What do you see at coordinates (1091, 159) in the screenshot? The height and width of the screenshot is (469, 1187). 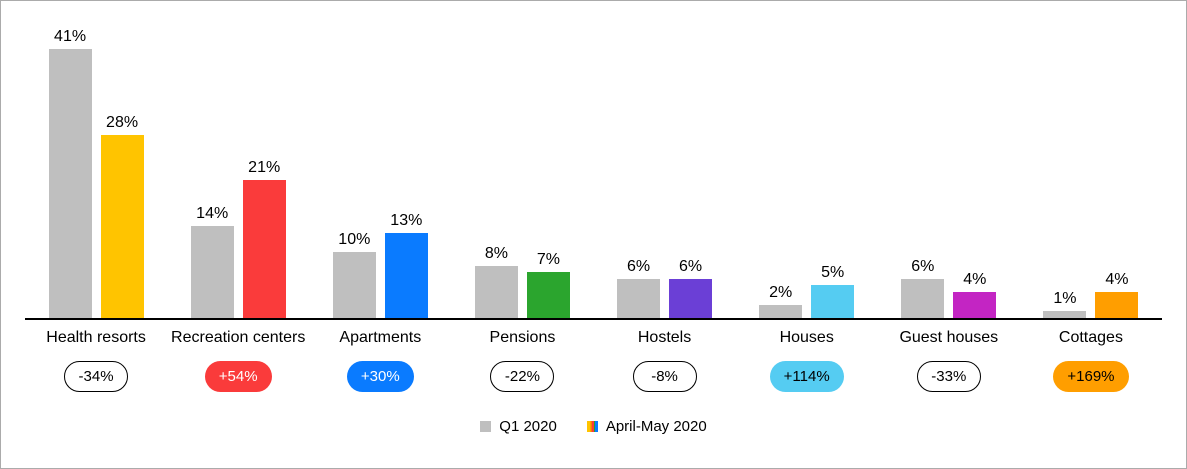 I see `bar-group: 1% 4%` at bounding box center [1091, 159].